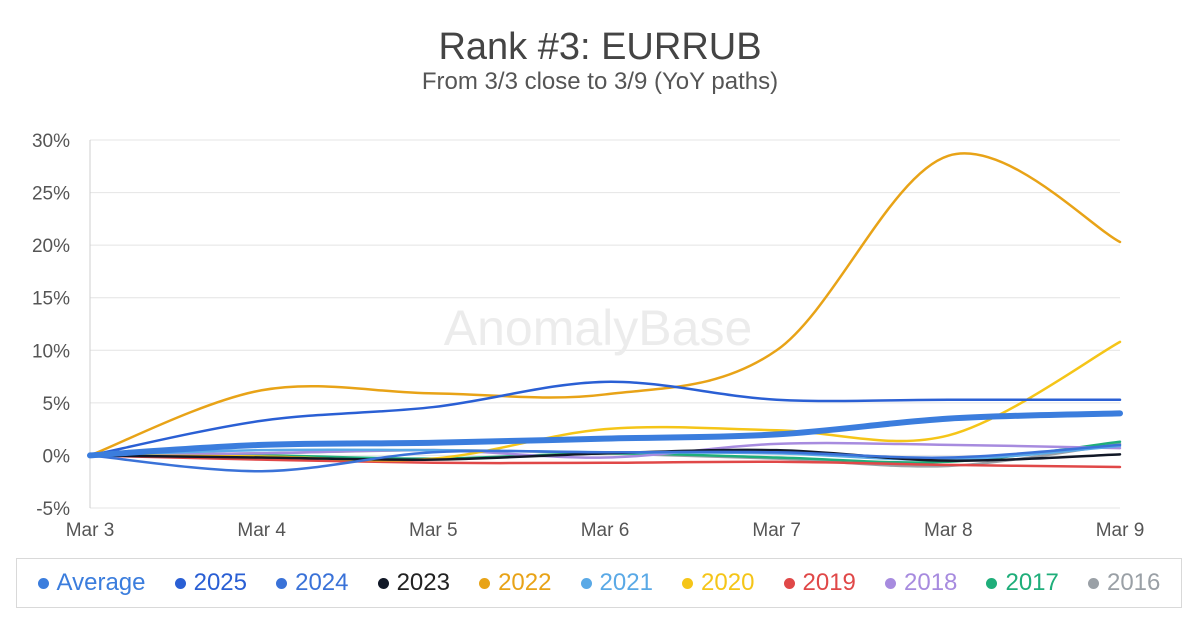 The height and width of the screenshot is (630, 1200). What do you see at coordinates (57, 456) in the screenshot?
I see `y-tick-label: 0%` at bounding box center [57, 456].